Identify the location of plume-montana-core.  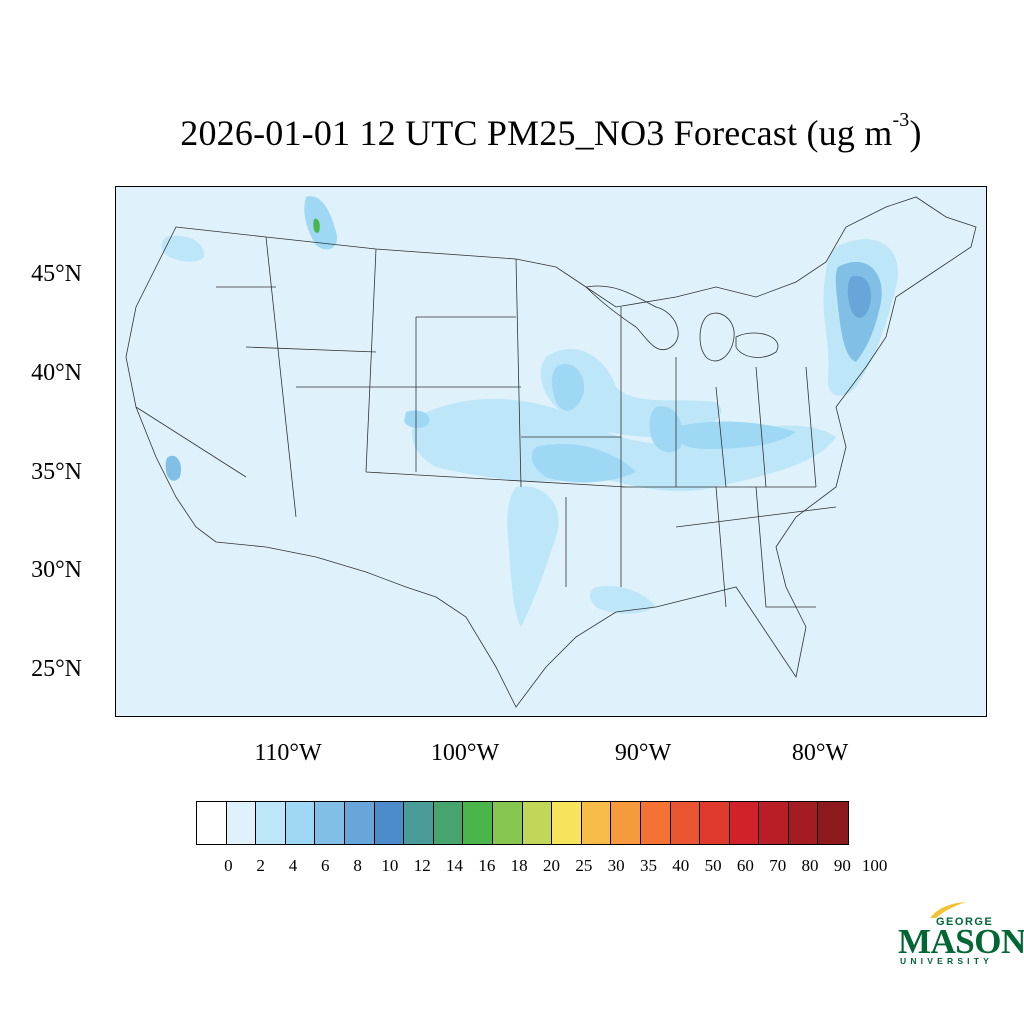
(316, 225).